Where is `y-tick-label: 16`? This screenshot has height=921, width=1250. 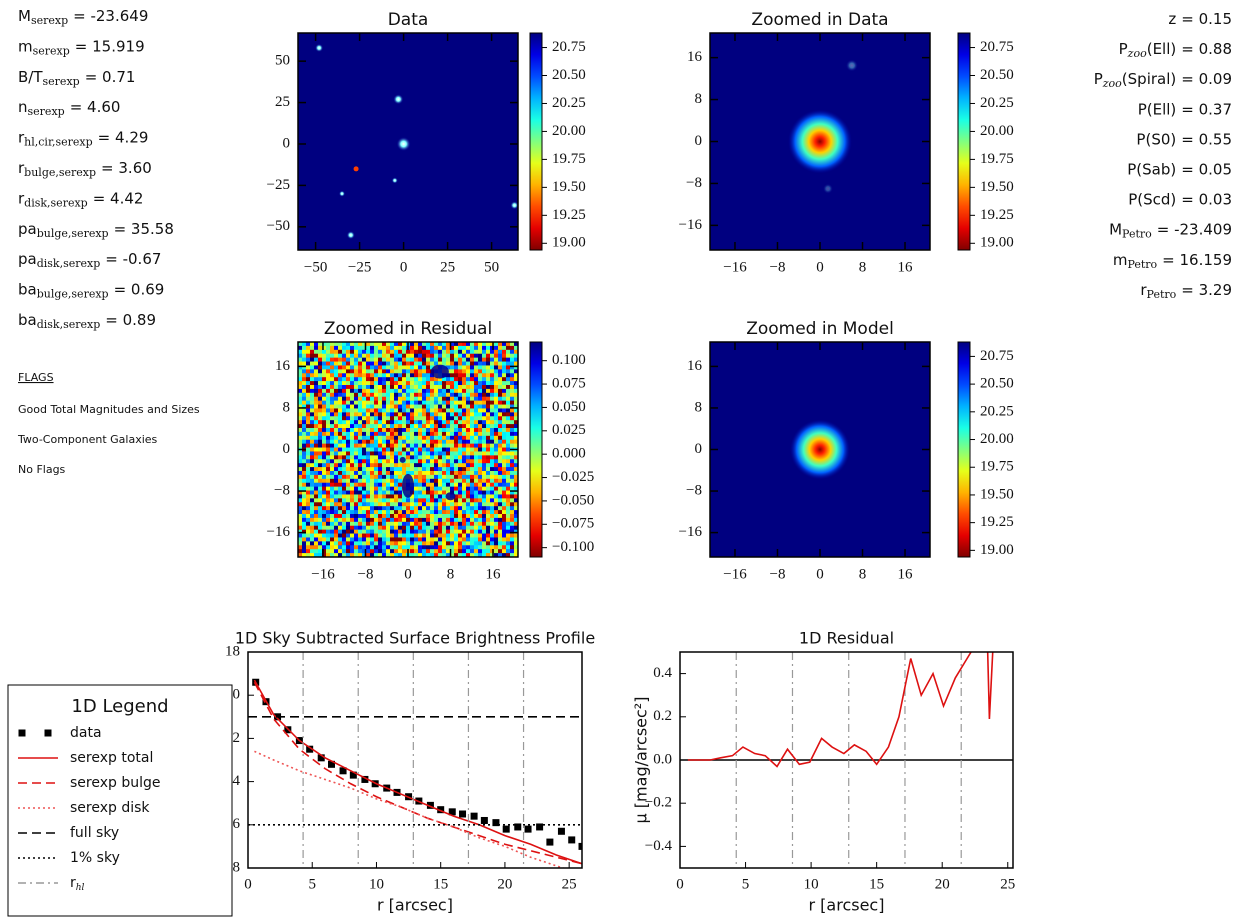
y-tick-label: 16 is located at coordinates (283, 366).